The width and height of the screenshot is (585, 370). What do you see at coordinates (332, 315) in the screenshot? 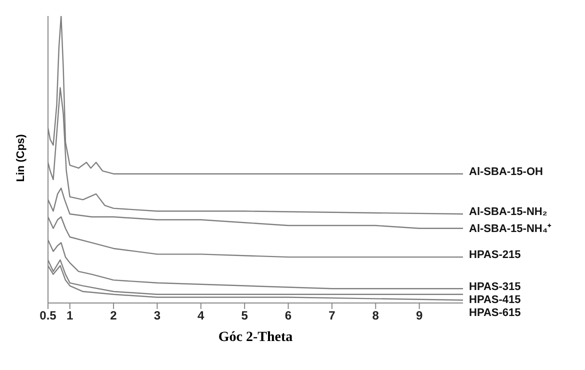
I see `x-tick-label: 7` at bounding box center [332, 315].